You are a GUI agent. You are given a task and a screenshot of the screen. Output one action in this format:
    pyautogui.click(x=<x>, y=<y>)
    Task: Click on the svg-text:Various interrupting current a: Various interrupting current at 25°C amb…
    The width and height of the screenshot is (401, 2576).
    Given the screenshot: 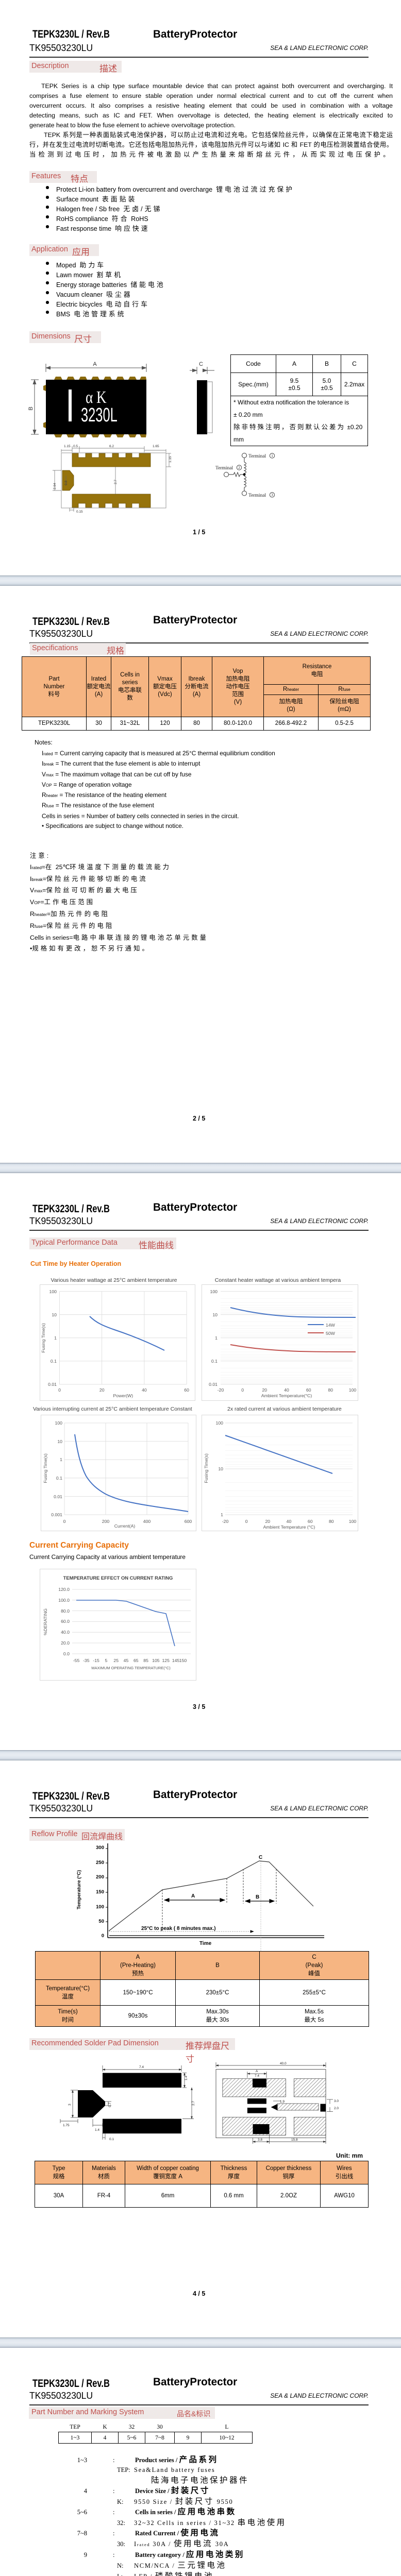 What is the action you would take?
    pyautogui.click(x=112, y=1409)
    